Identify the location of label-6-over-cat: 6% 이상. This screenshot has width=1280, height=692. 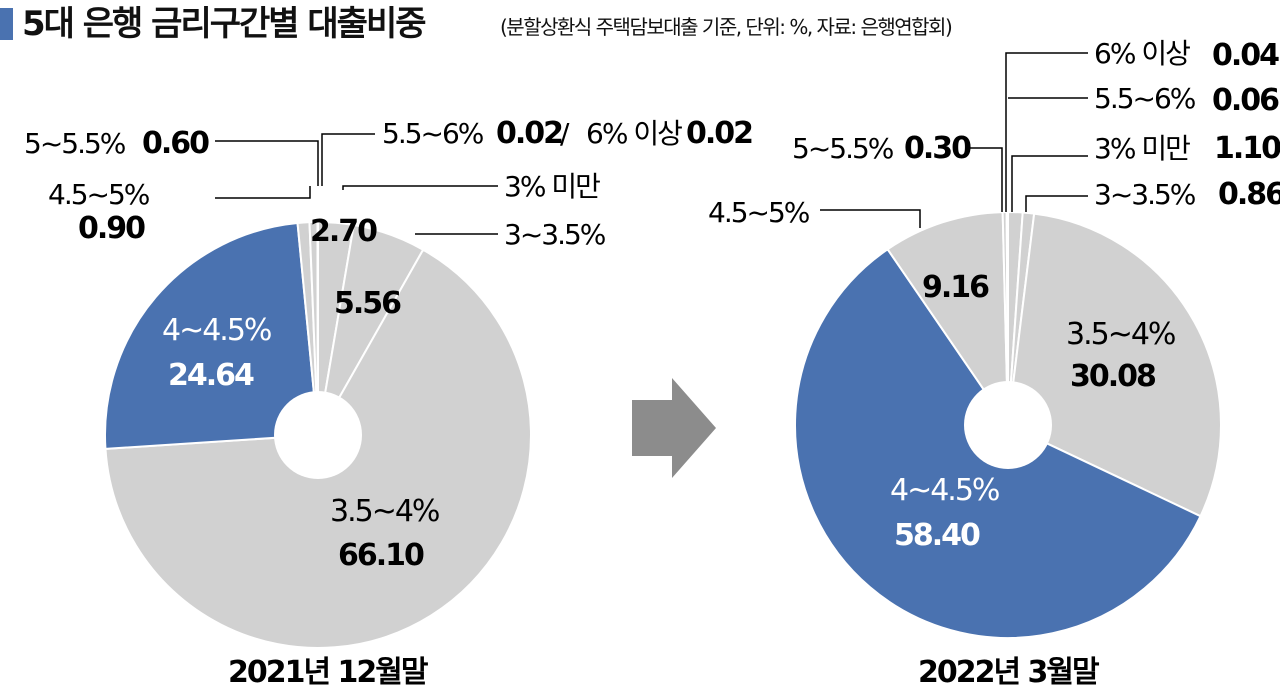
(634, 133).